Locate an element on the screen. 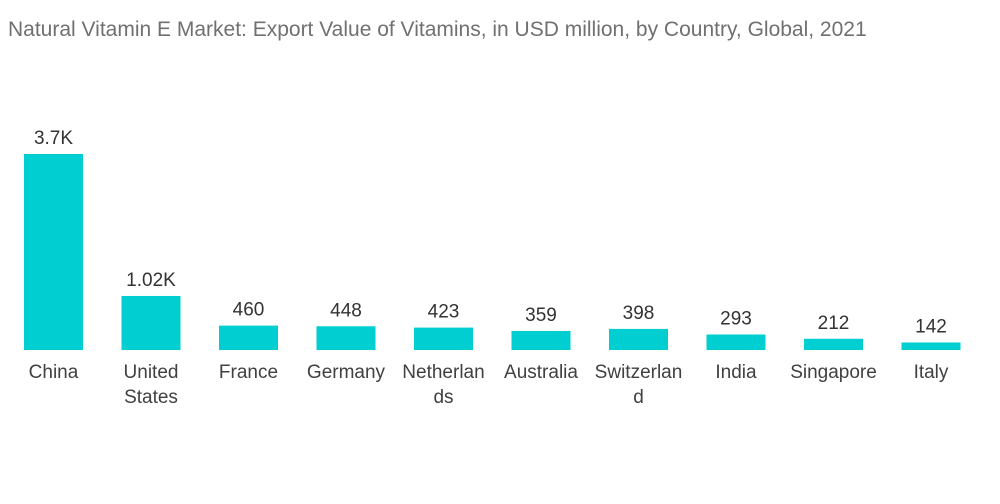  category-label-9: Italy is located at coordinates (931, 372).